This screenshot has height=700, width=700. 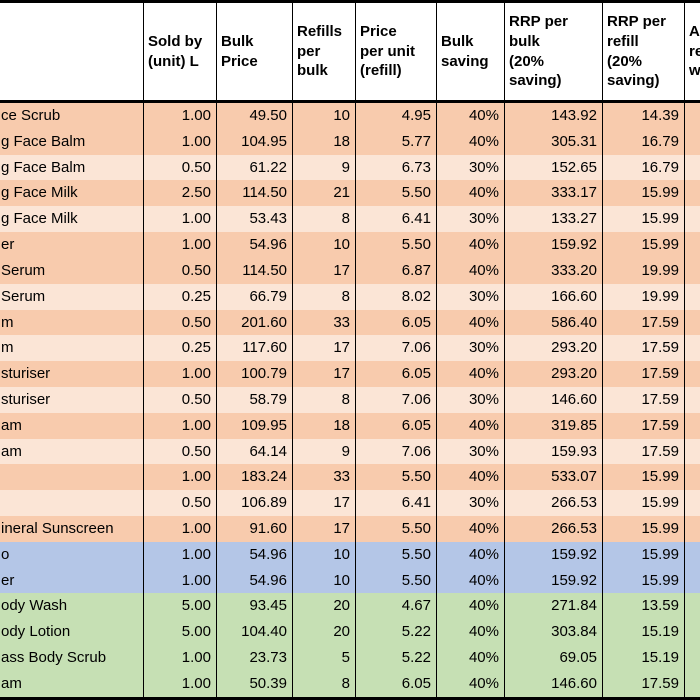 What do you see at coordinates (554, 399) in the screenshot?
I see `rrp-bulk-cell: 146.60` at bounding box center [554, 399].